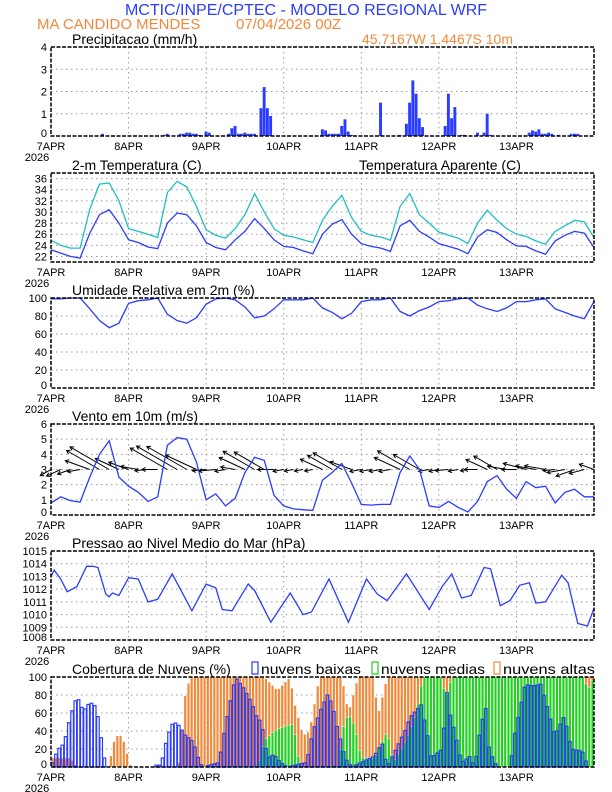 This screenshot has width=612, height=792. I want to click on panel-title: Cobertura de Nuvens (%), so click(151, 669).